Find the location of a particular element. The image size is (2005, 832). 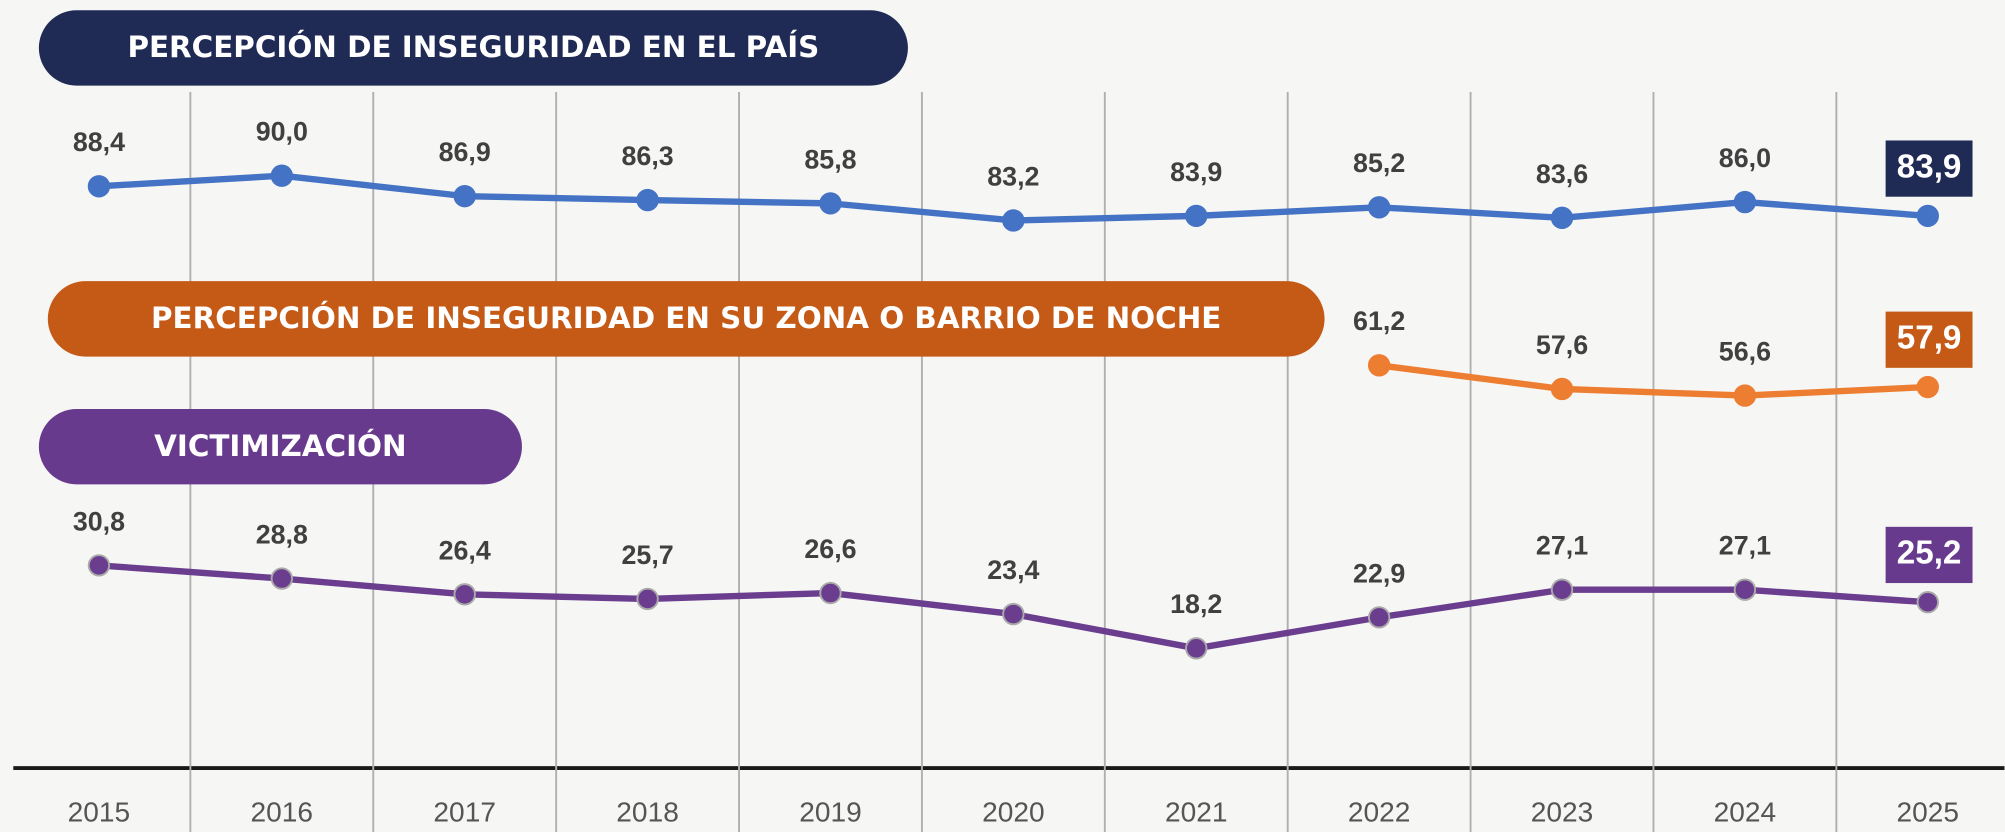

value-label: 57,9 is located at coordinates (1929, 338).